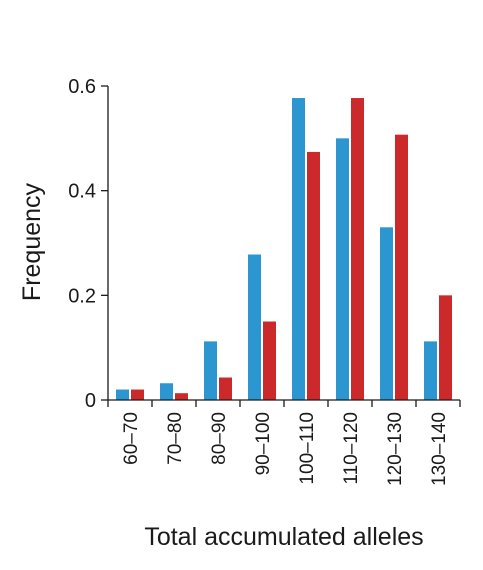 This screenshot has width=483, height=570. What do you see at coordinates (175, 438) in the screenshot?
I see `x-tick-label-2: 70–80` at bounding box center [175, 438].